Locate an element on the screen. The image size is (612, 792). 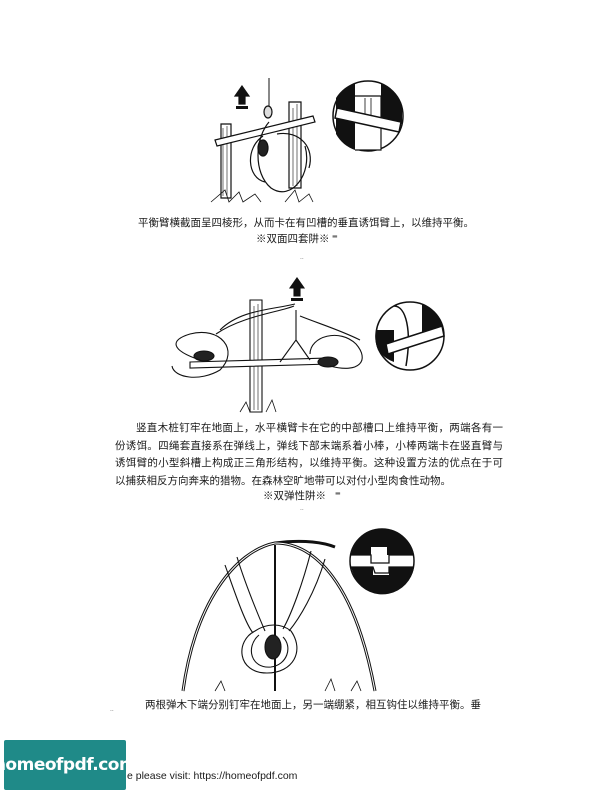
section-heading-double-four-snare: ※双面四套阱※ is located at coordinates (293, 239).